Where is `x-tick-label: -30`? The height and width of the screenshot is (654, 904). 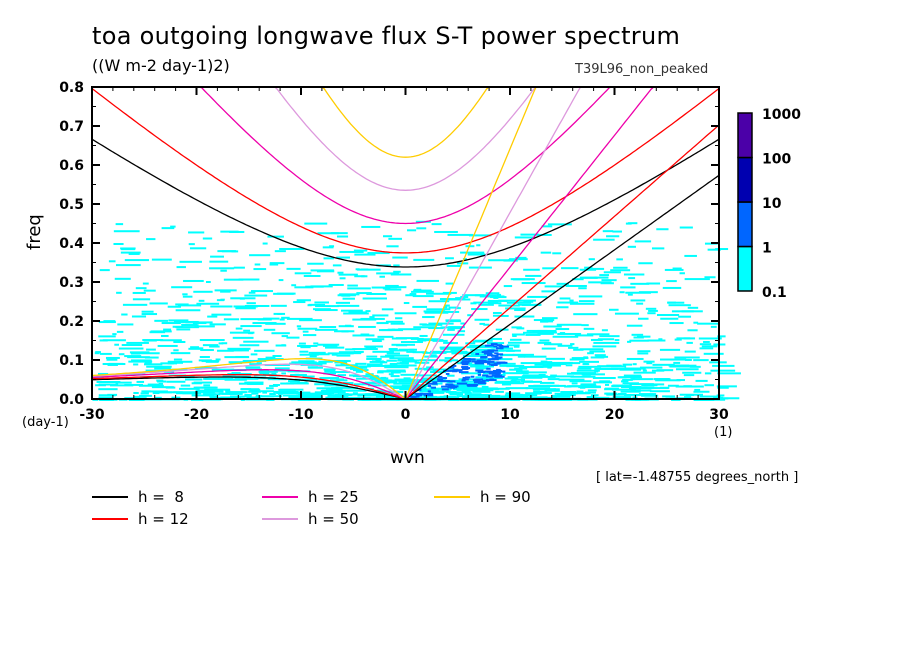 x-tick-label: -30 is located at coordinates (92, 415).